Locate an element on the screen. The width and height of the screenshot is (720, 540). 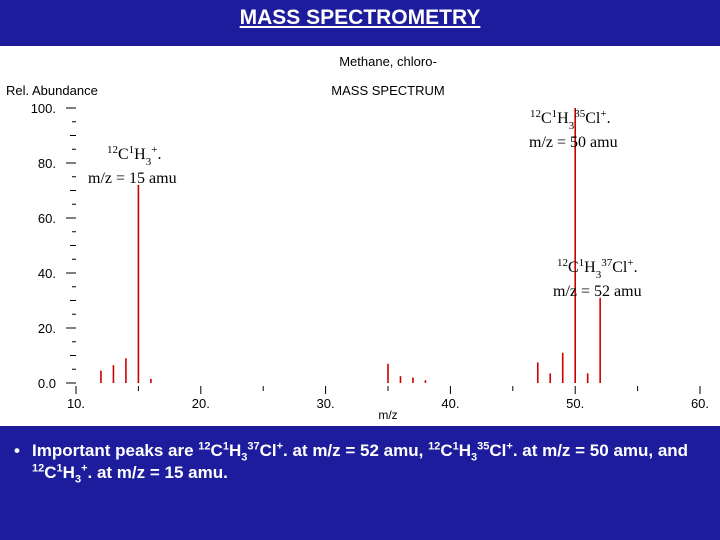
x-axis: 10. 20. 30. 40. 50. 60. is located at coordinates (388, 398).